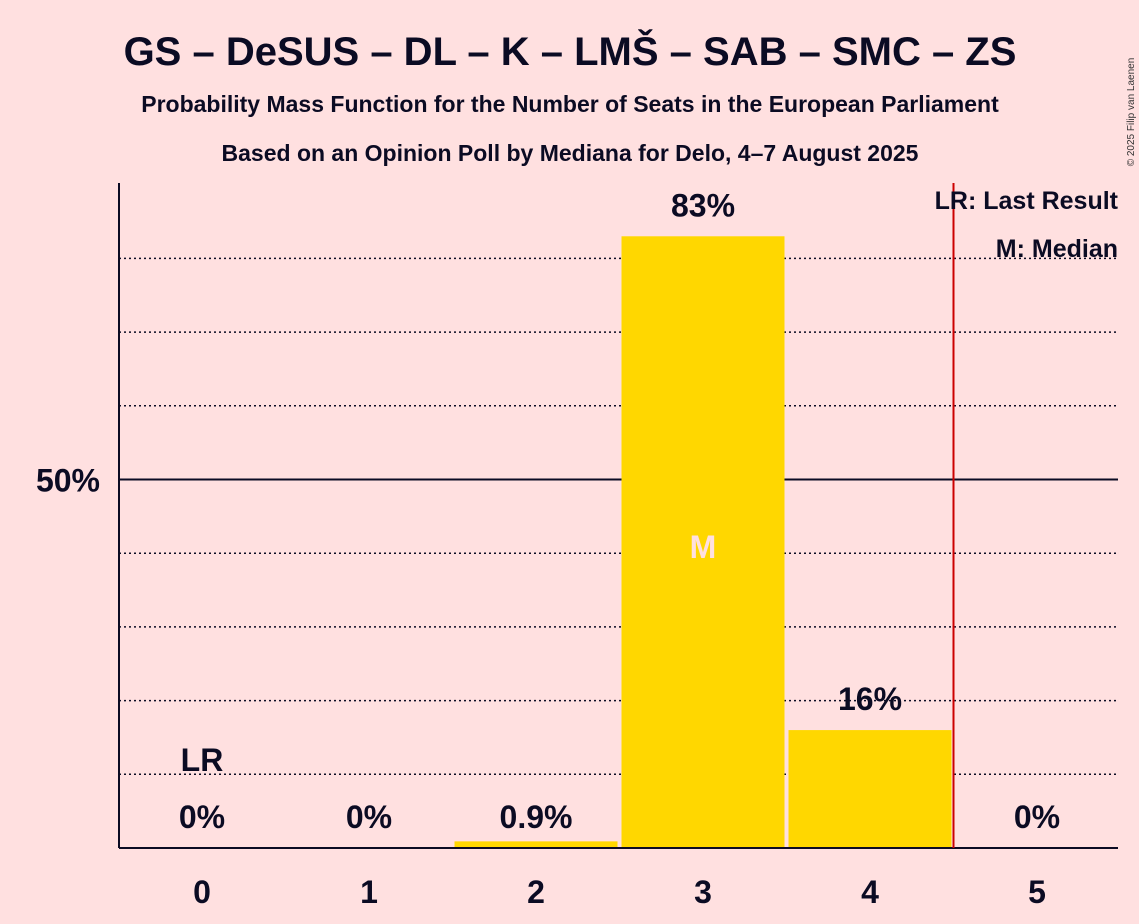 This screenshot has width=1139, height=924. I want to click on bar-value-label-4: 16%, so click(870, 699).